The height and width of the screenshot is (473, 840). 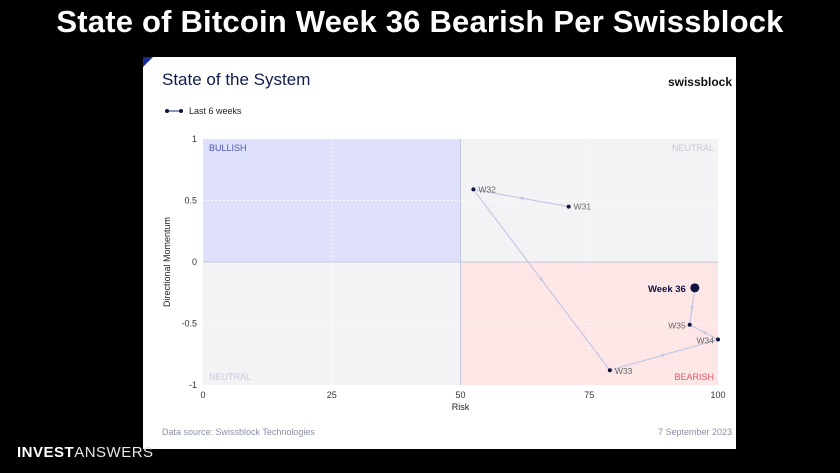 What do you see at coordinates (667, 289) in the screenshot?
I see `point-label: Week 36` at bounding box center [667, 289].